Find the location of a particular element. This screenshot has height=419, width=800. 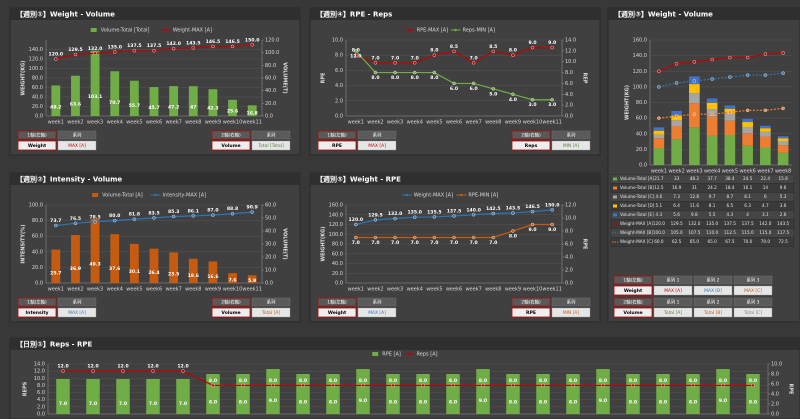

panel-title: 【週別②】Intensity - Volume is located at coordinates (69, 179).